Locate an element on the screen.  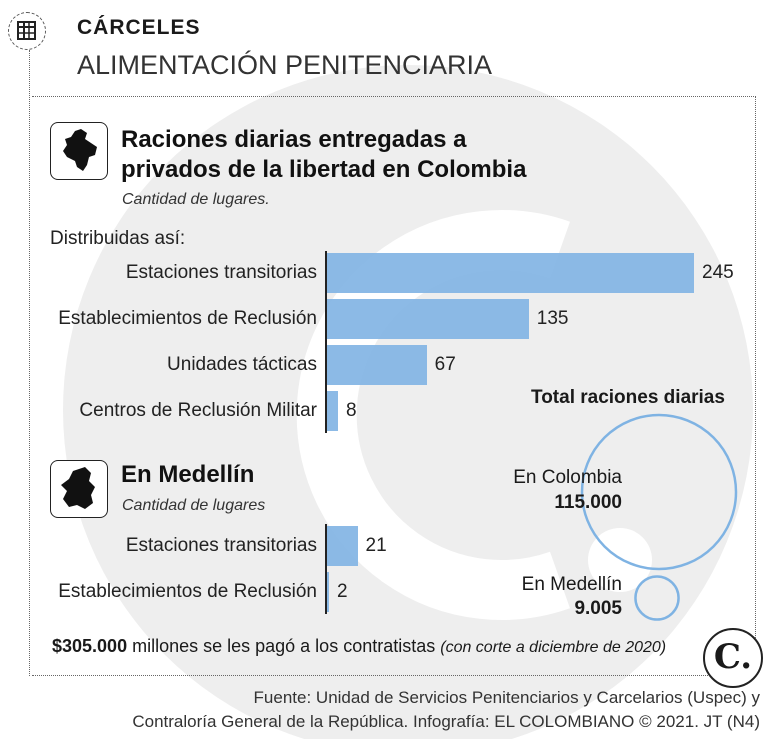
page-title: ALIMENTACIÓN PENITENCIARIA is located at coordinates (285, 65).